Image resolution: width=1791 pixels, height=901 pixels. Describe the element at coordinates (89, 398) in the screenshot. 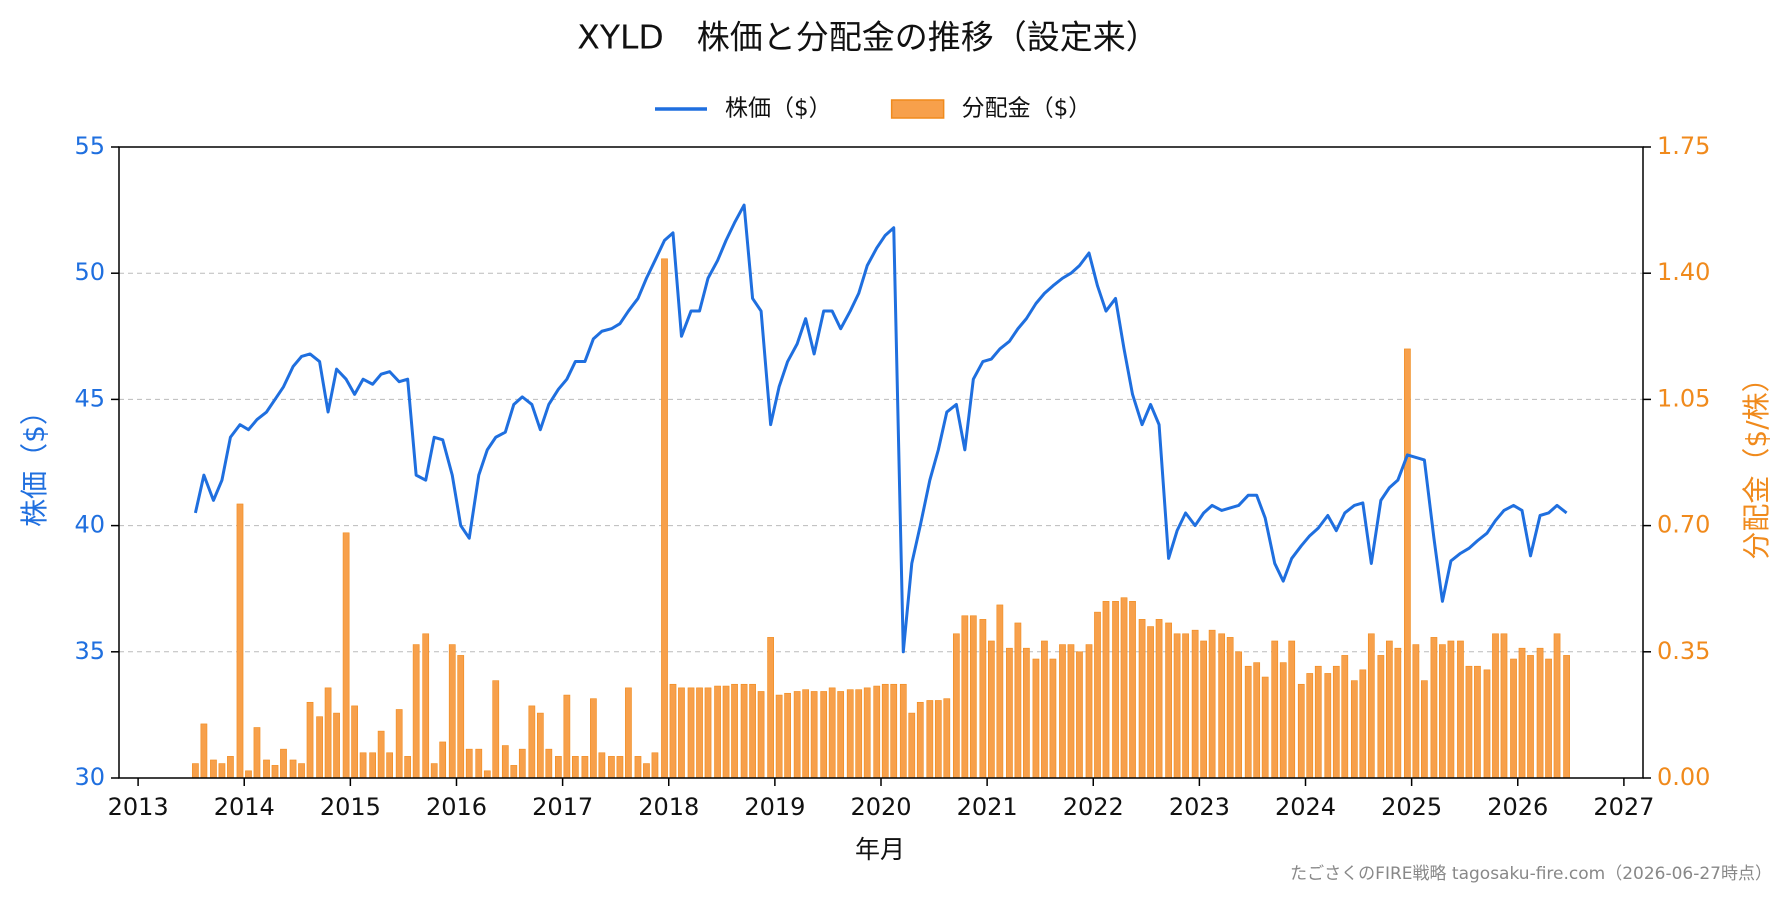

I see `y-tick-label: 45` at that location.